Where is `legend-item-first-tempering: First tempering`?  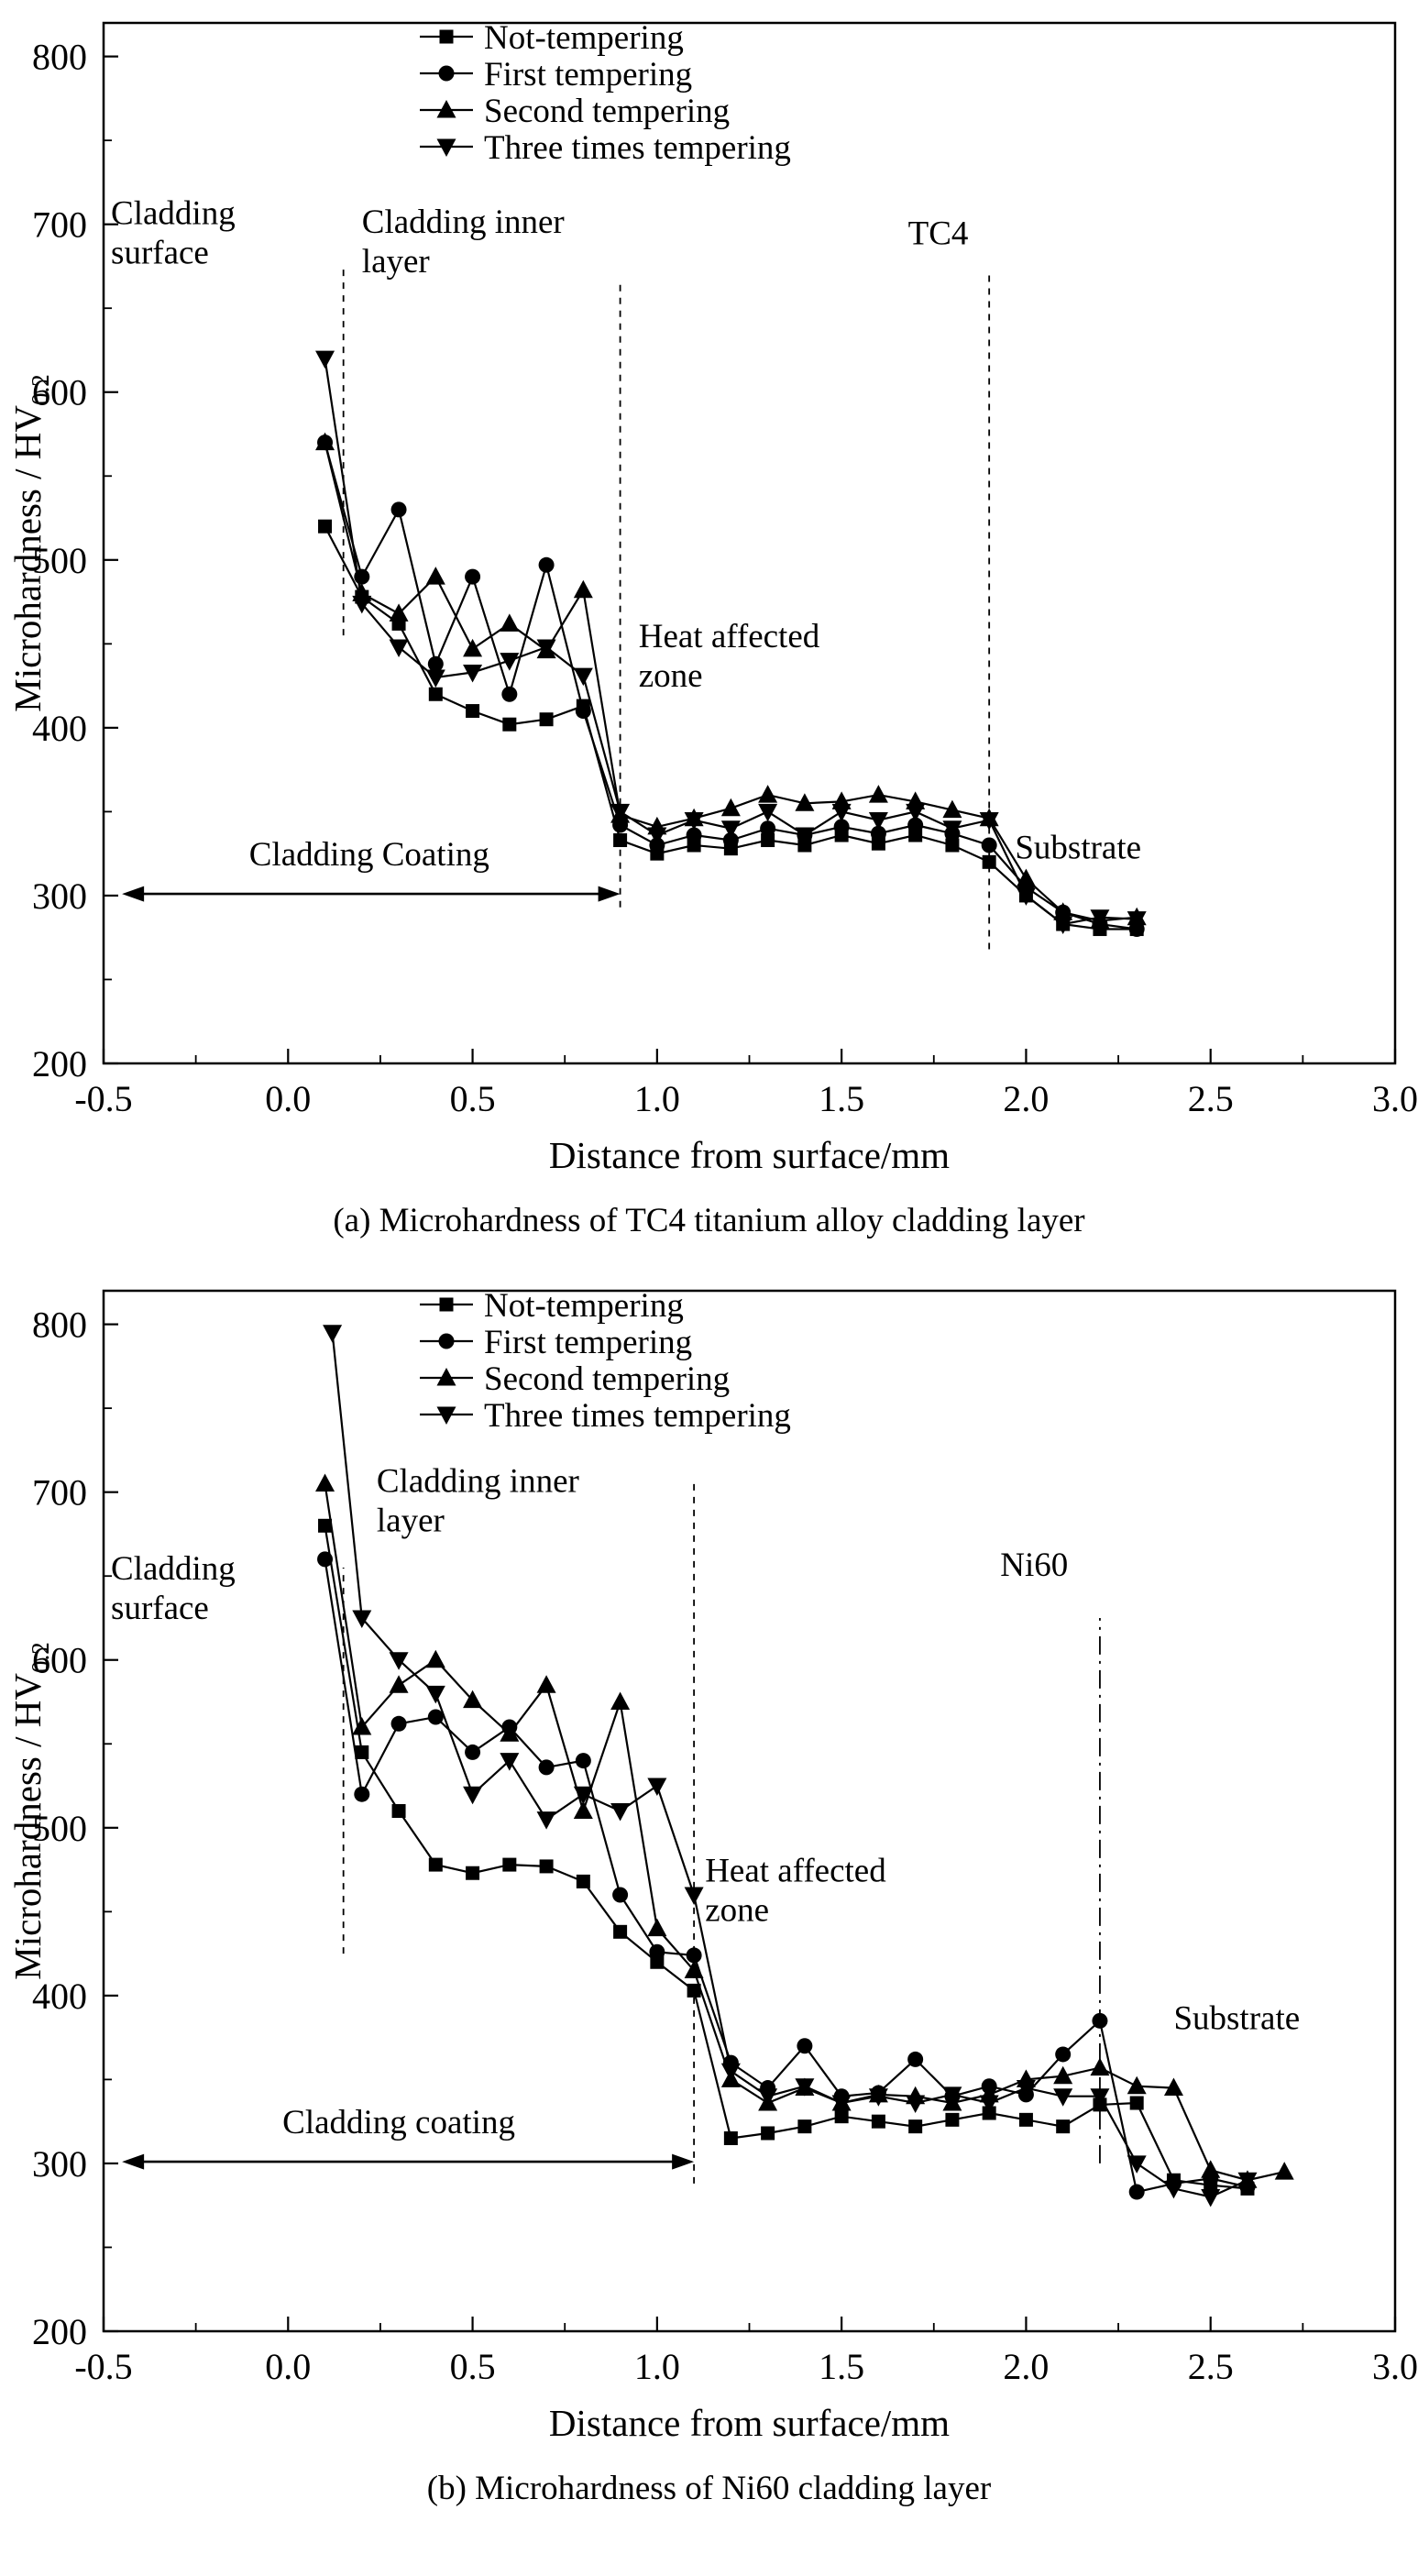
legend-item-first-tempering: First tempering is located at coordinates (556, 75).